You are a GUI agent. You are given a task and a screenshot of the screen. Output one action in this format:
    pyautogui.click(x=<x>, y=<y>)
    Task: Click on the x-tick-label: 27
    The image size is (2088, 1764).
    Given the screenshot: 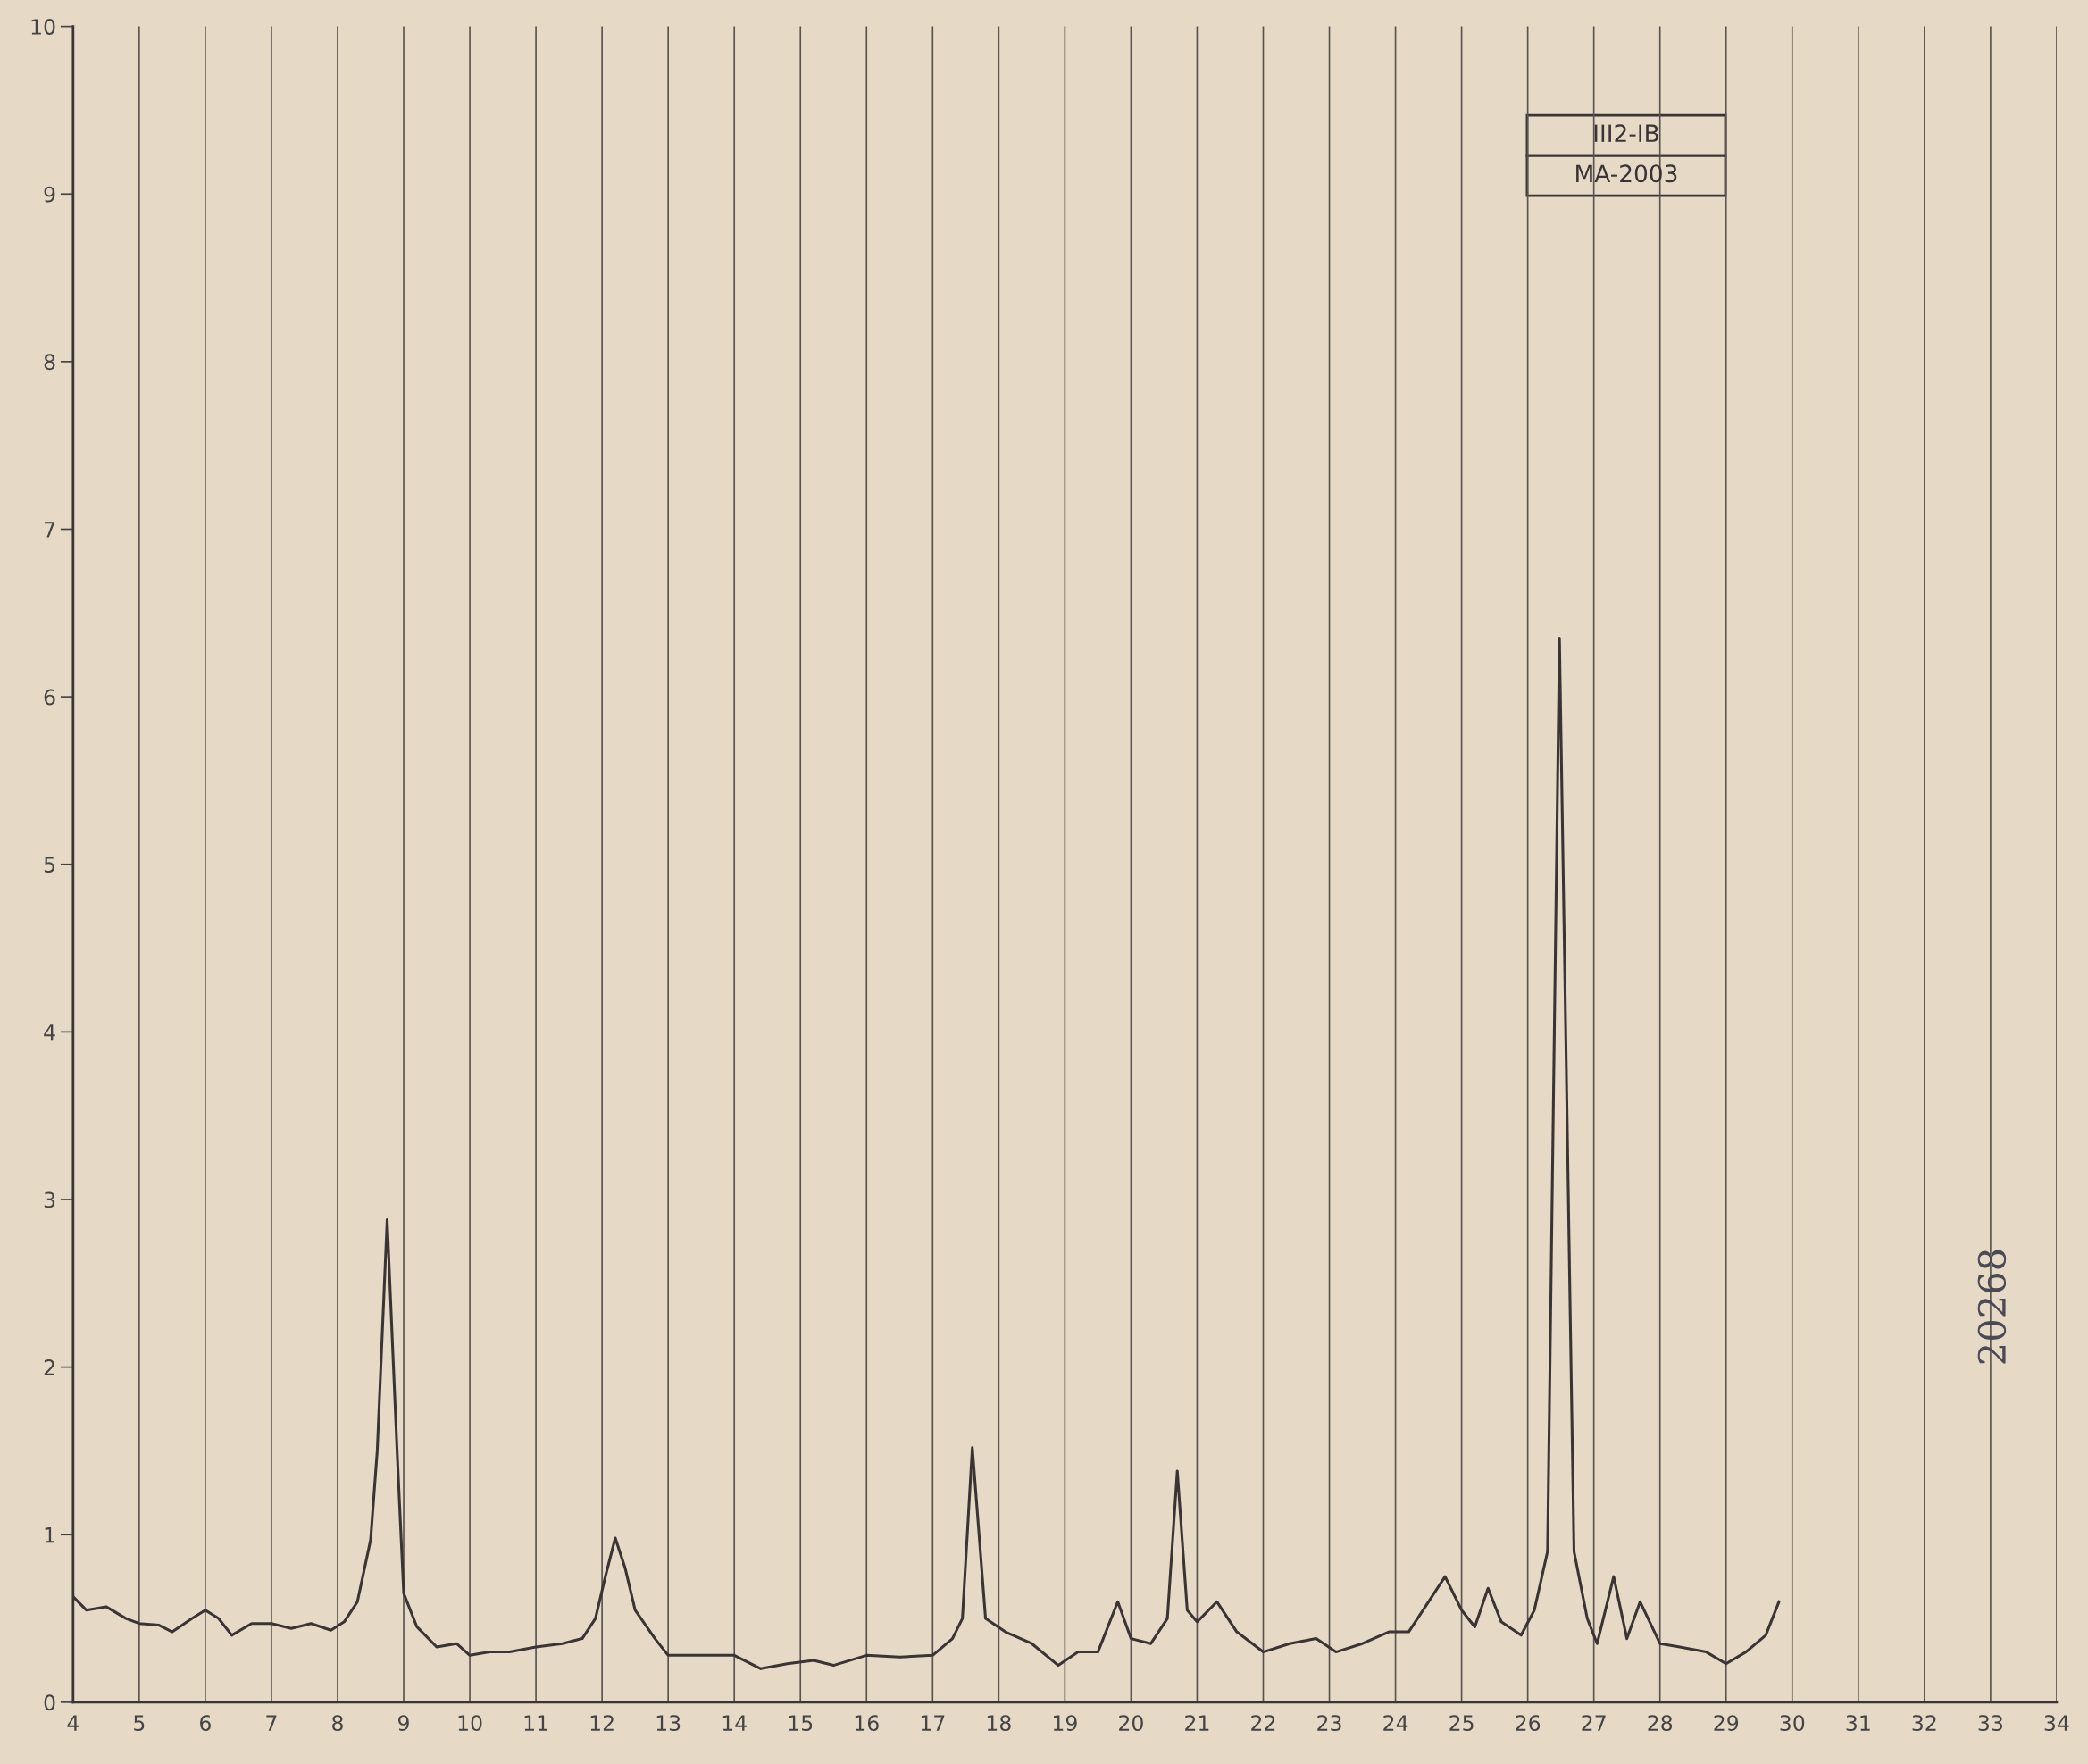 What is the action you would take?
    pyautogui.click(x=1594, y=1723)
    